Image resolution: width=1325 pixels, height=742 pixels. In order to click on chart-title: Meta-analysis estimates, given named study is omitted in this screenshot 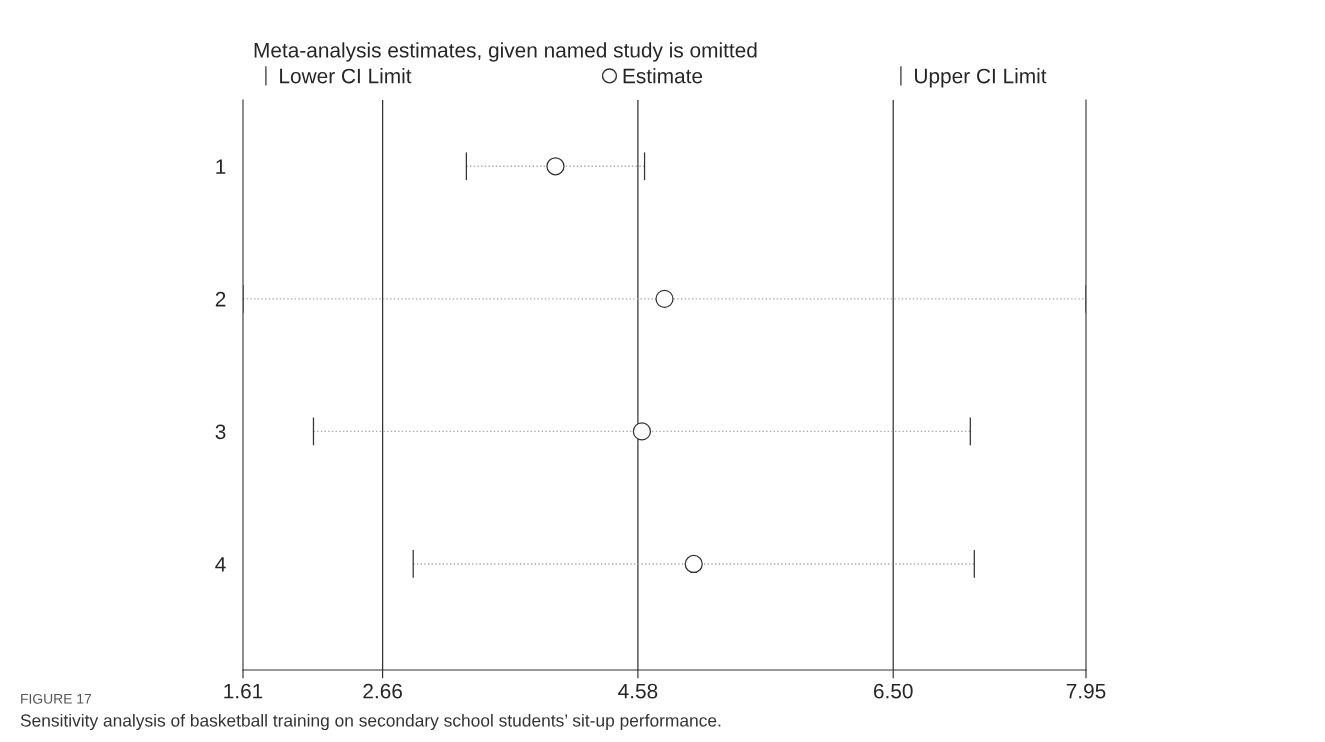, I will do `click(505, 52)`.